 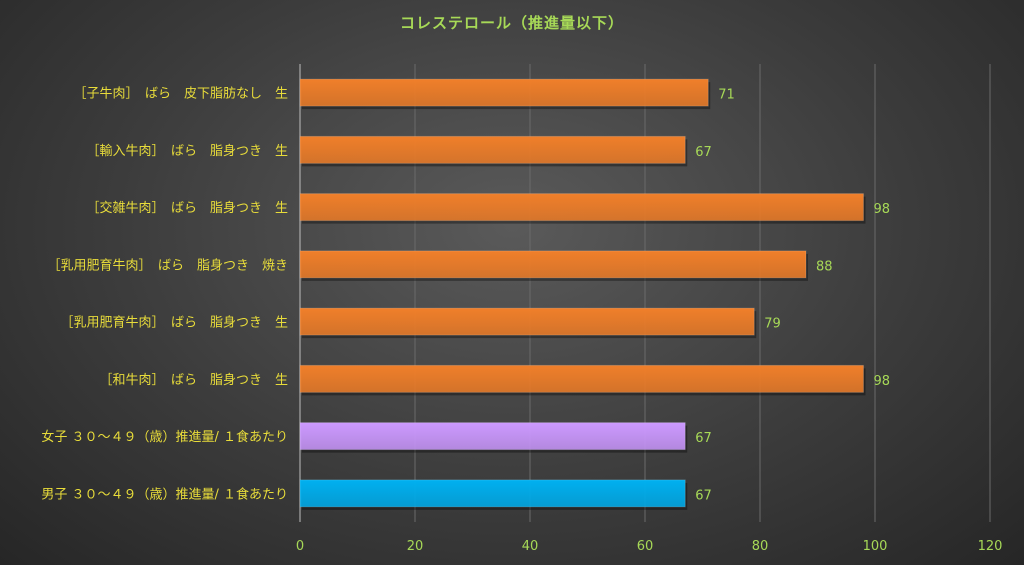 I want to click on value-label-6: 98, so click(x=882, y=381).